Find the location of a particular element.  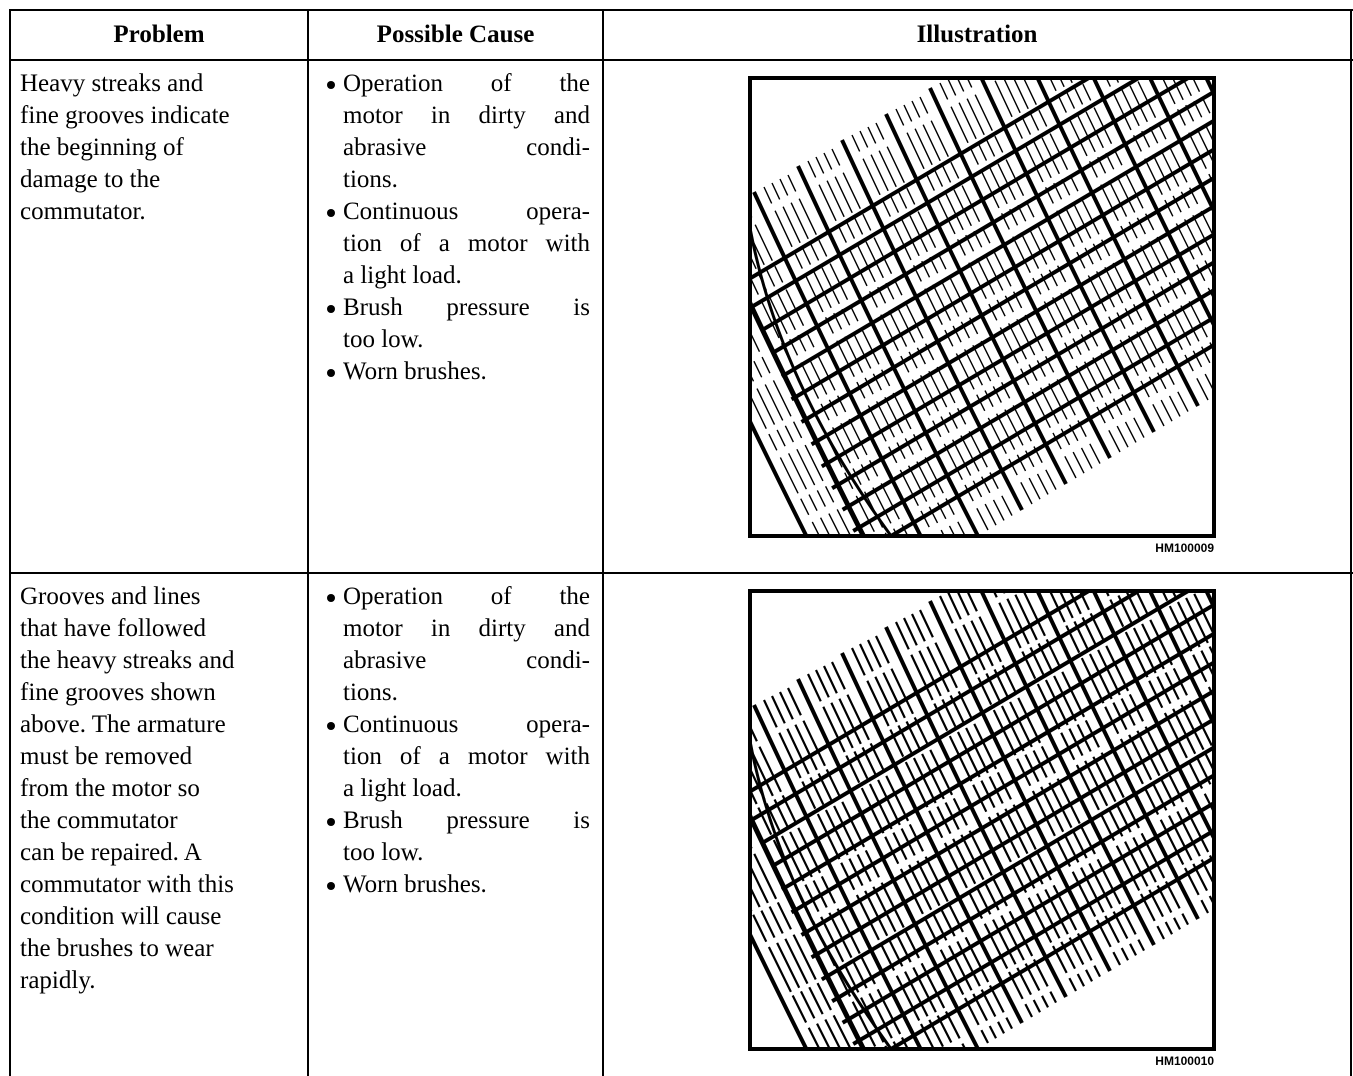

column-header: Possible Cause is located at coordinates (455, 34).